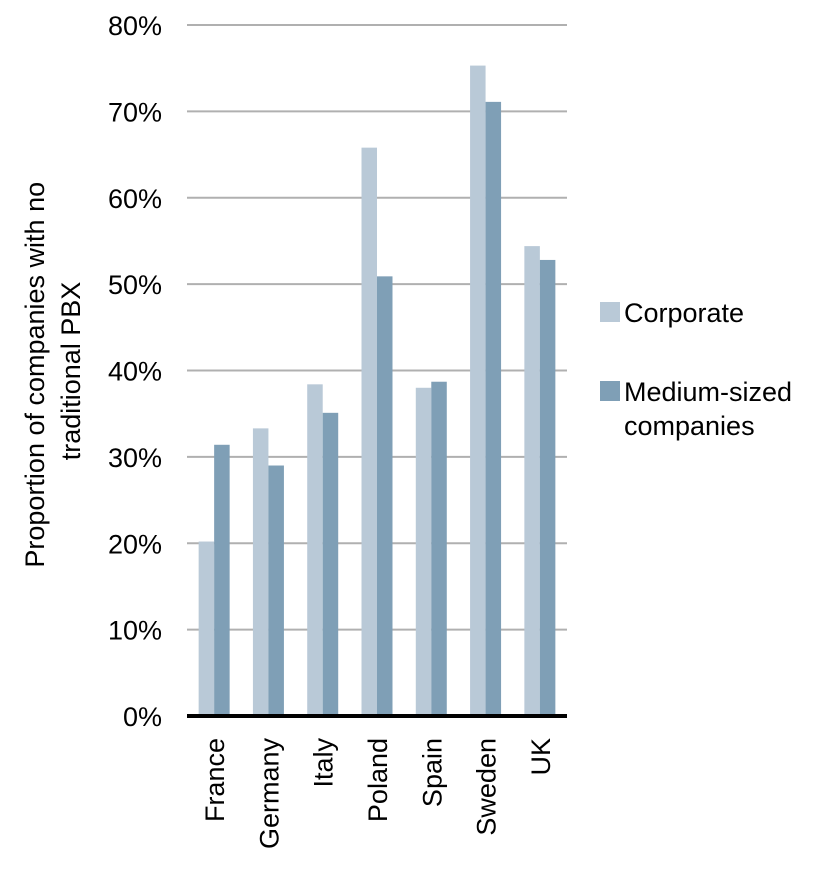  I want to click on legend-label-corporate-line-1: Corporate, so click(684, 313).